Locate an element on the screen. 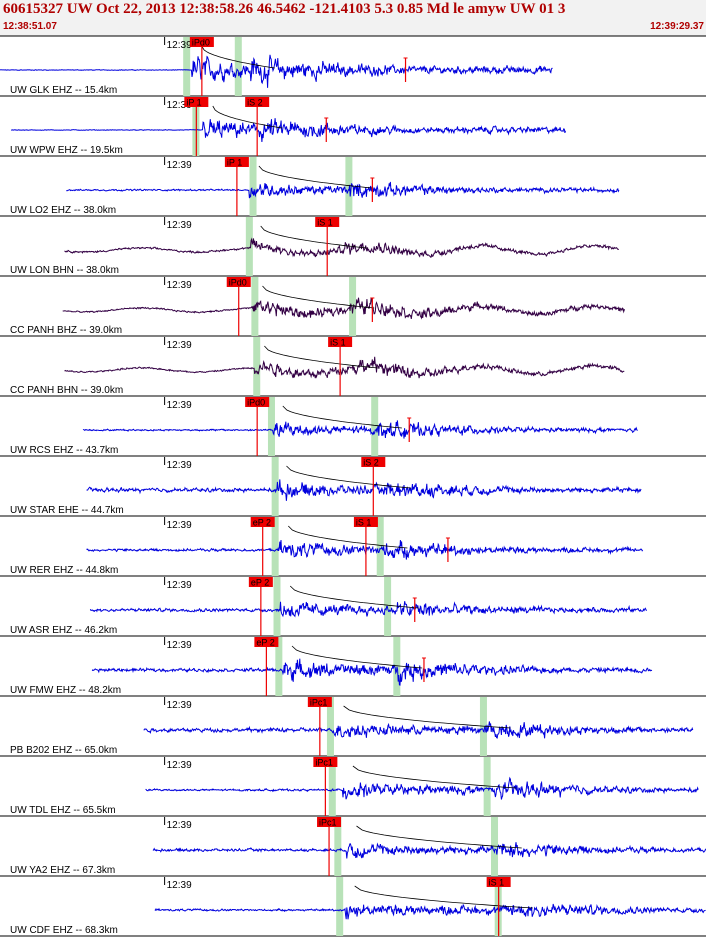  trace-panel: 12:39 eP 2 UW FMW EHZ -- 48.2km is located at coordinates (331, 666).